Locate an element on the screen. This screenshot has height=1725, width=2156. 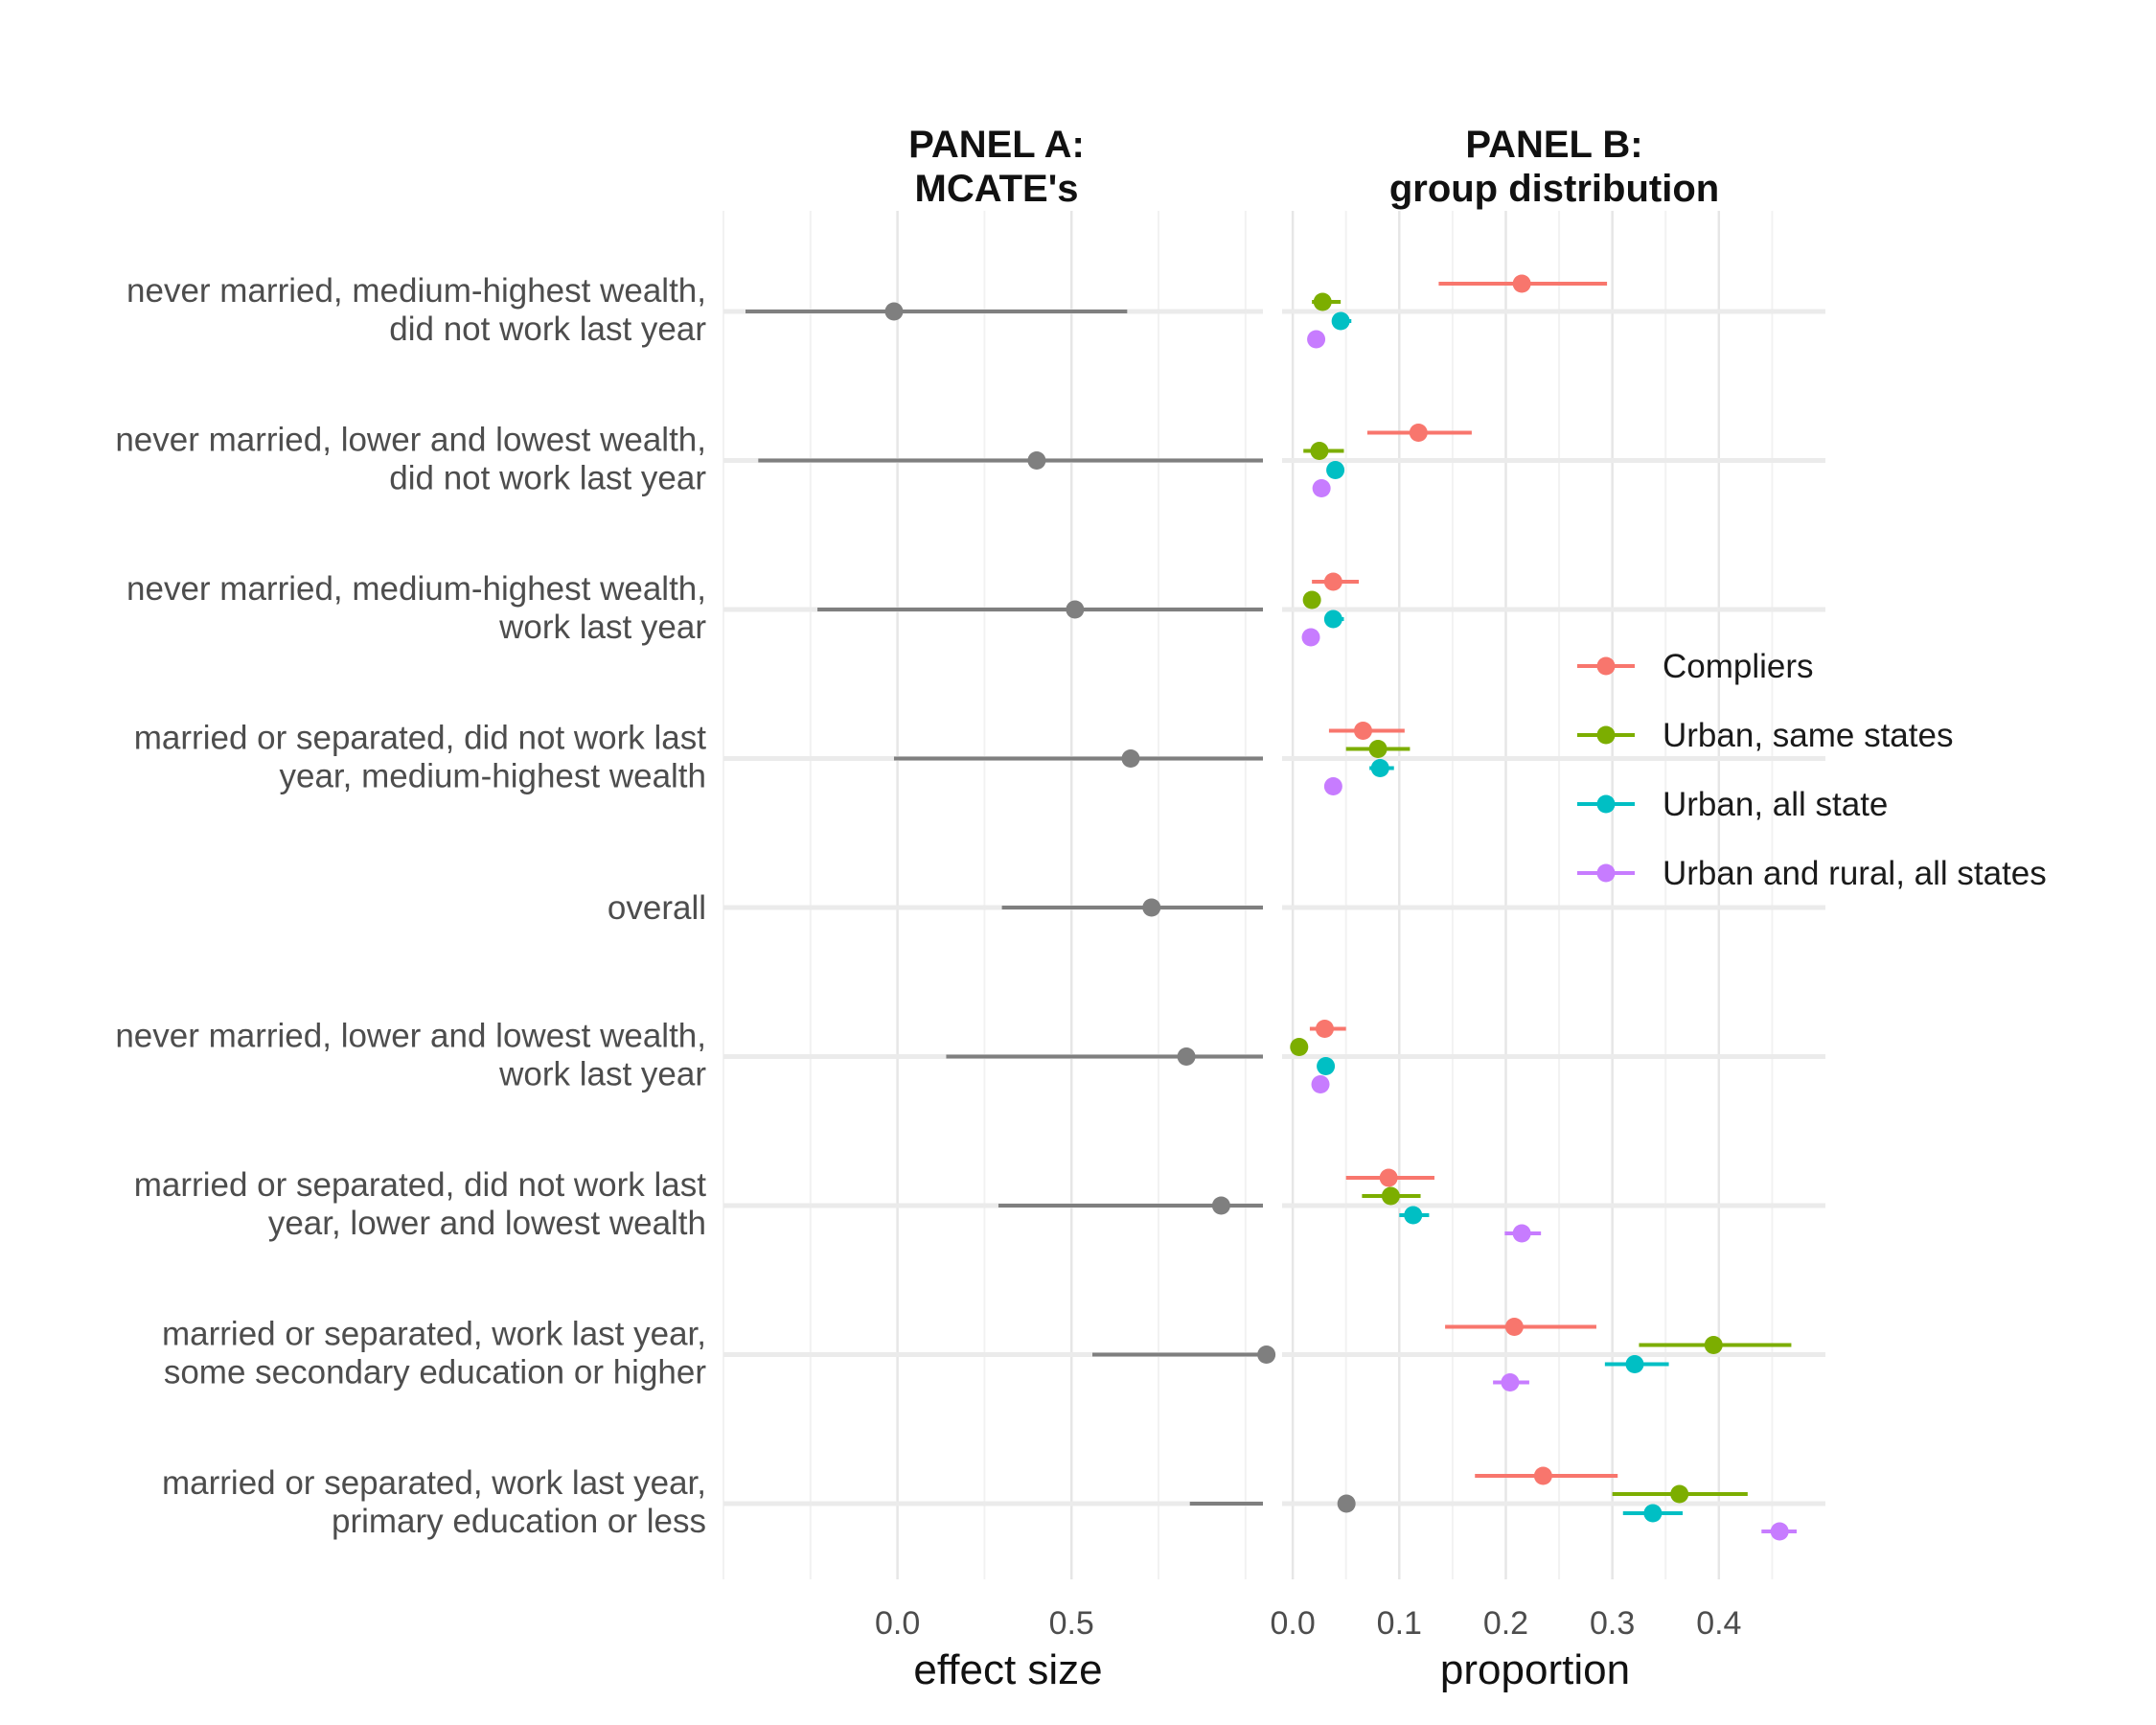
x-tick-label: 0.2 is located at coordinates (1505, 1623).